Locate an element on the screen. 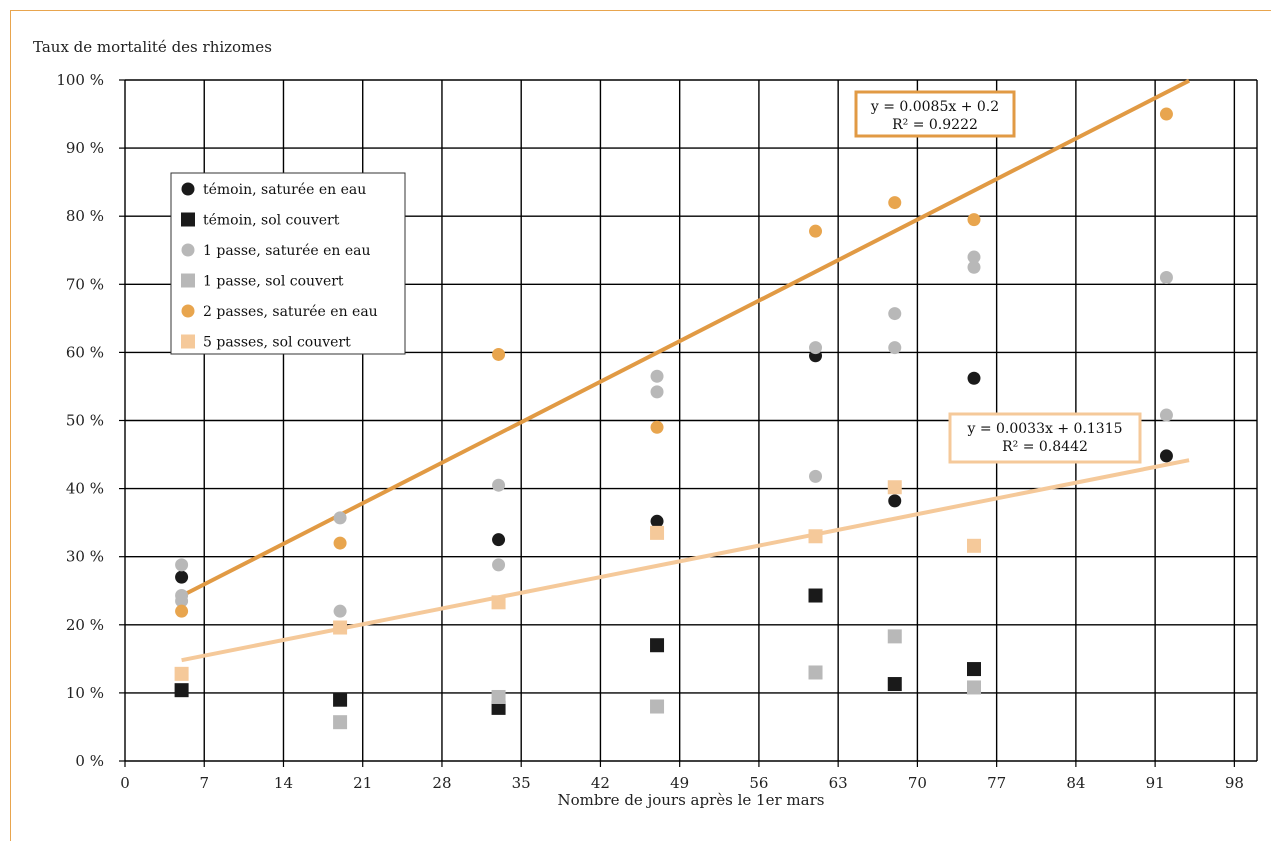  y-tick-label: 100 % is located at coordinates (80, 80).